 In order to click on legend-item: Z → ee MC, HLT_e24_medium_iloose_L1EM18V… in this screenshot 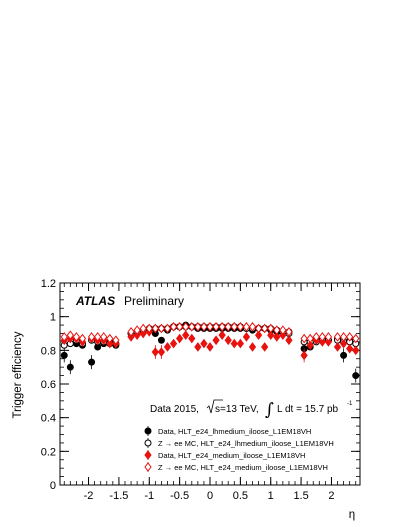, I will do `click(236, 467)`.